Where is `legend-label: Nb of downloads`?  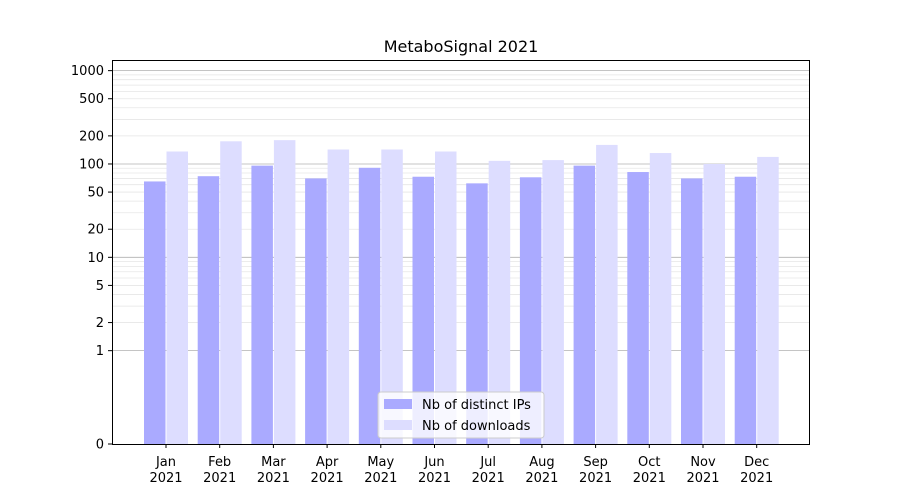
legend-label: Nb of downloads is located at coordinates (476, 426).